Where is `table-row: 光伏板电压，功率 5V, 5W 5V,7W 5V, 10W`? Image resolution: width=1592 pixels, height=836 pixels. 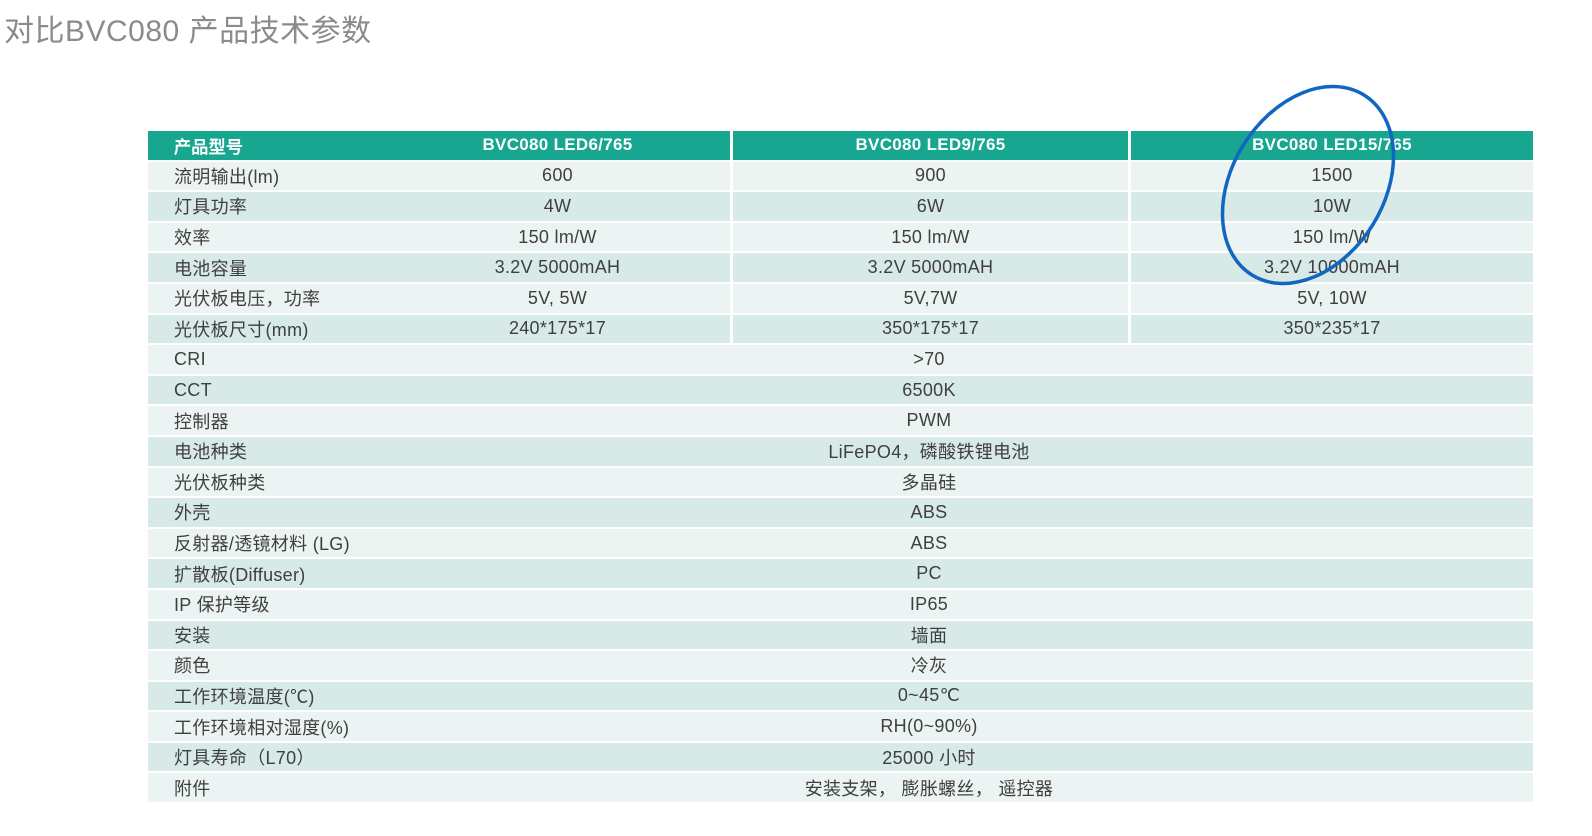
table-row: 光伏板电压，功率 5V, 5W 5V,7W 5V, 10W is located at coordinates (840, 299).